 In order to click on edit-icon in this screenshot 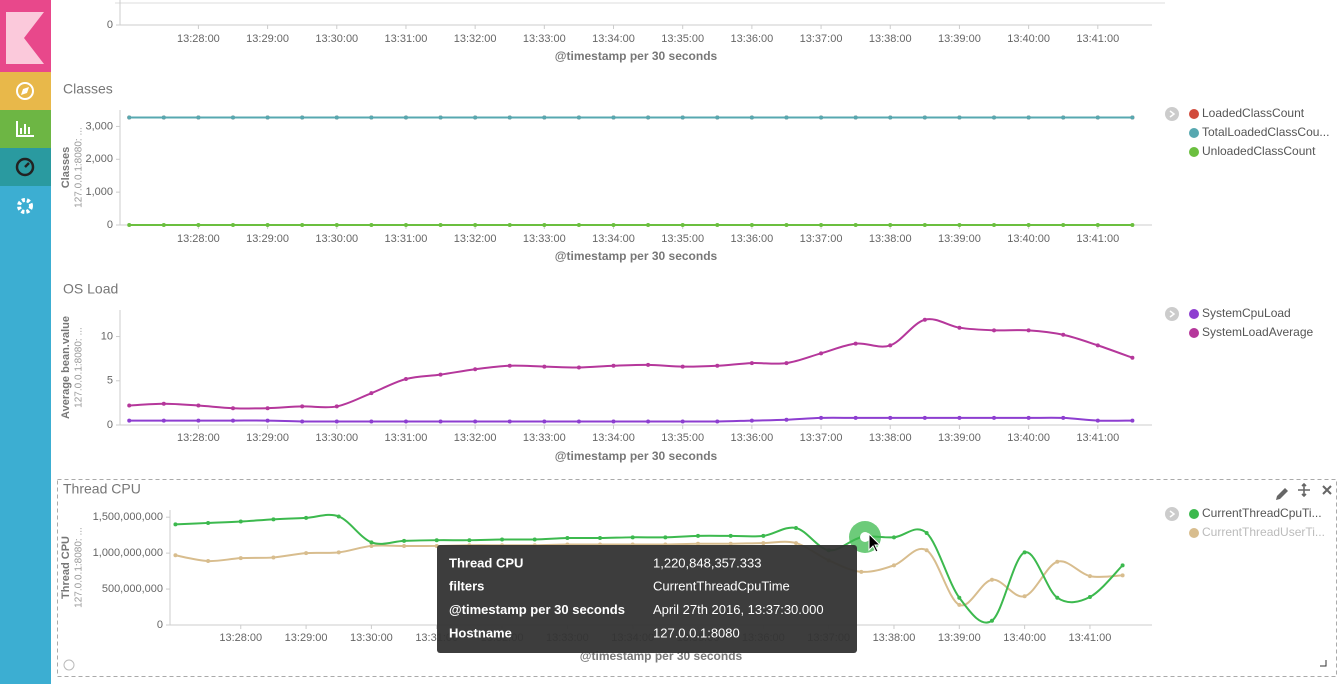, I will do `click(1282, 494)`.